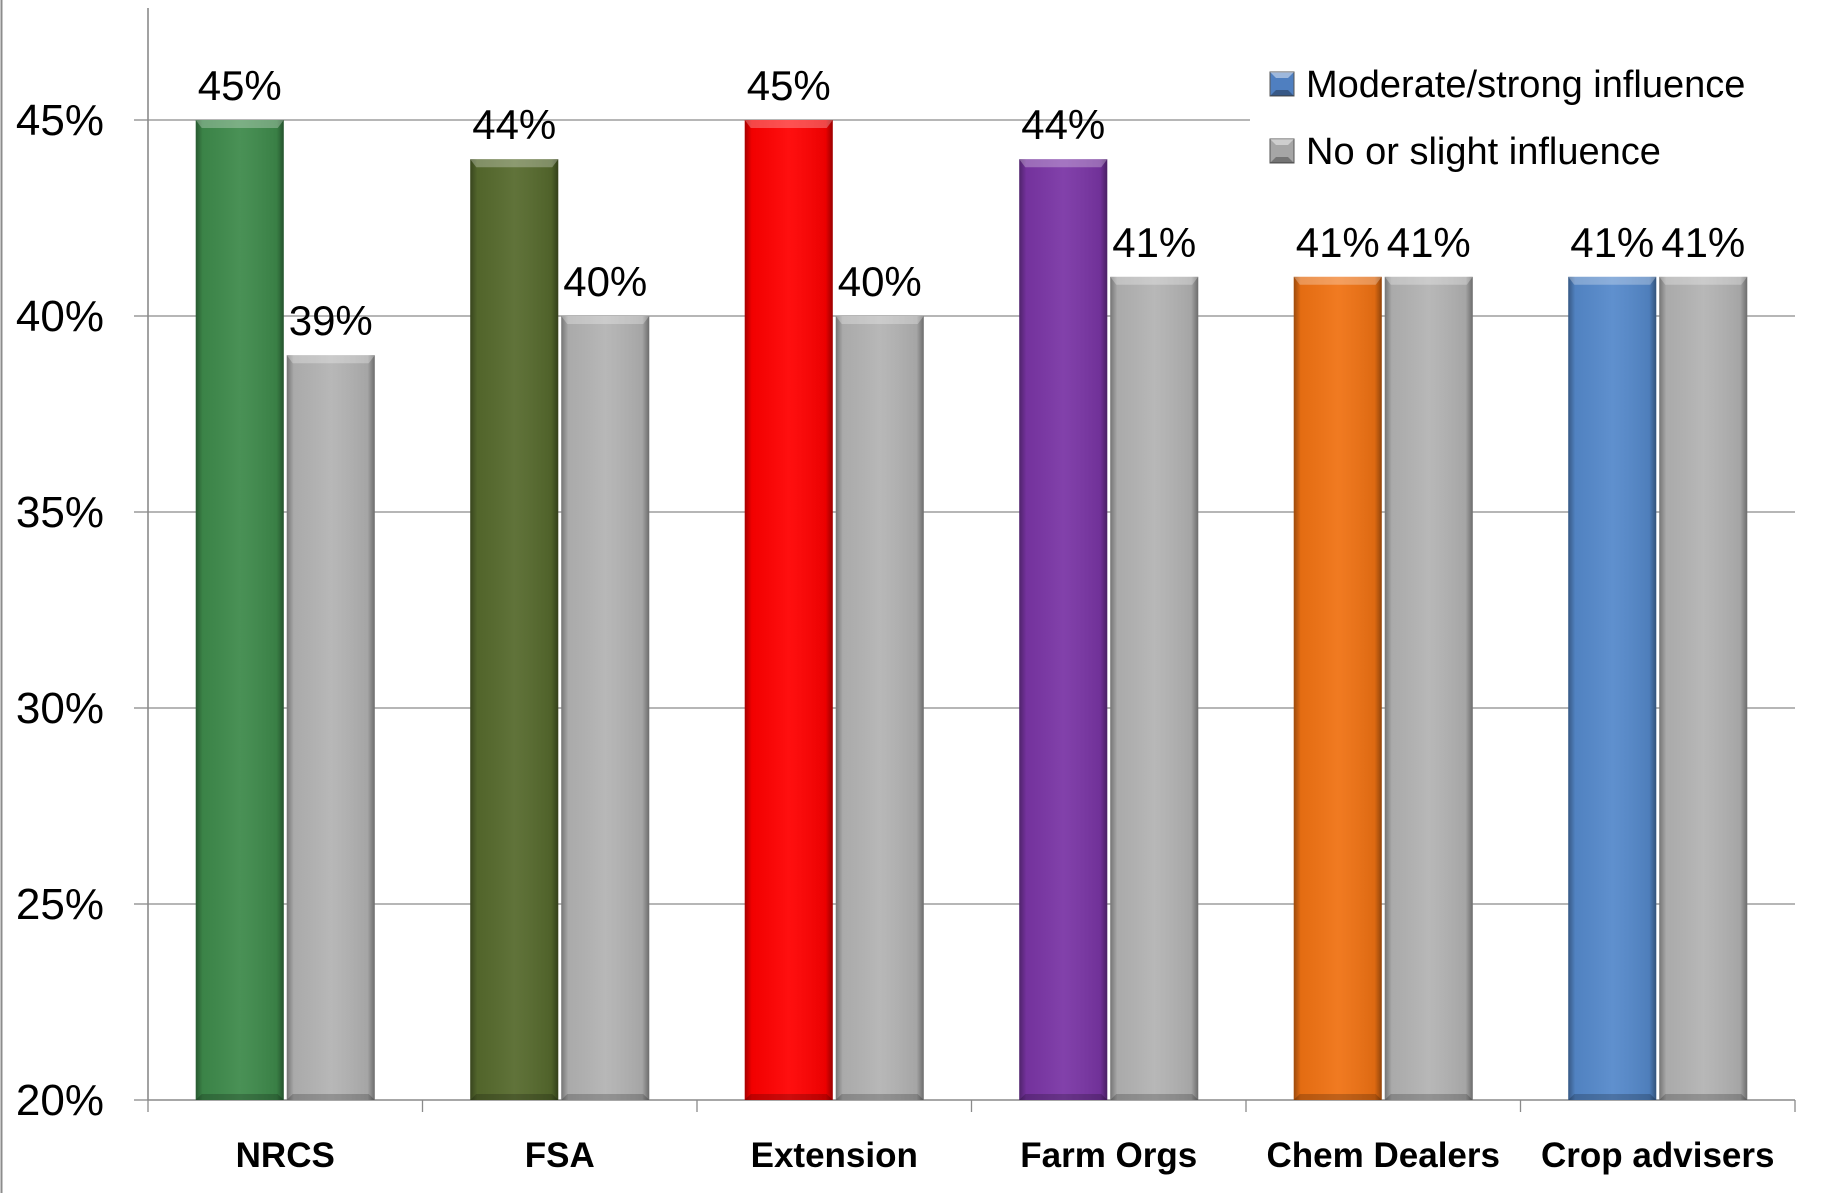 This screenshot has width=1825, height=1193. What do you see at coordinates (560, 1155) in the screenshot?
I see `x-category-label: FSA` at bounding box center [560, 1155].